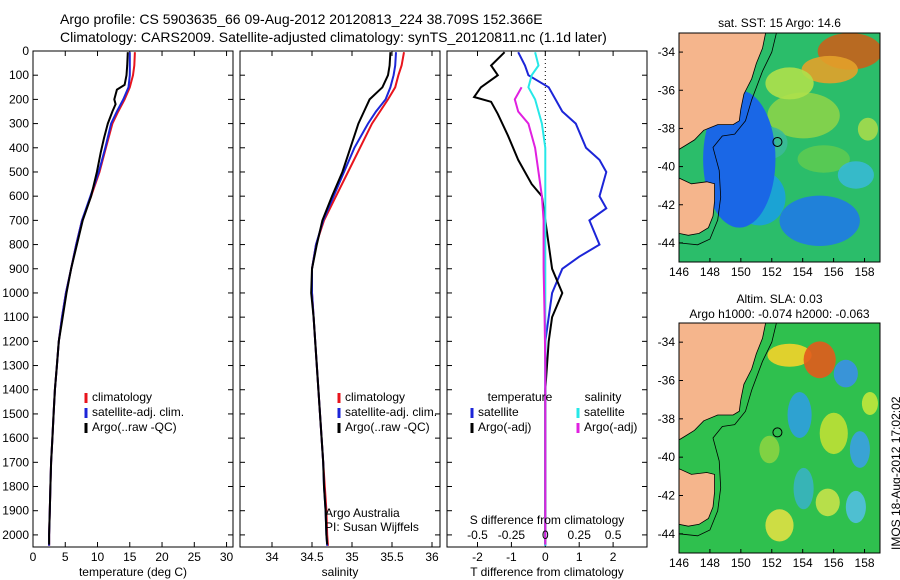 The height and width of the screenshot is (580, 900). I want to click on x-tick-label: -2, so click(477, 557).